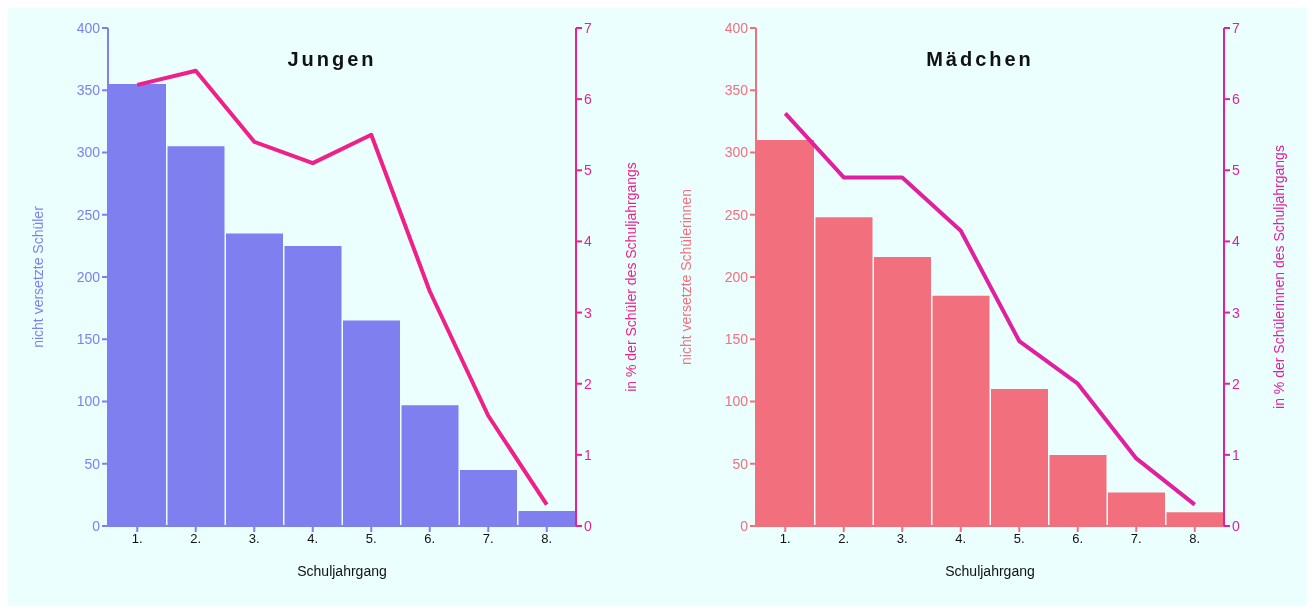 This screenshot has height=615, width=1315. Describe the element at coordinates (1278, 277) in the screenshot. I see `y2-axis-title: in % der Schülerinnen des Schuljahrgangs` at that location.